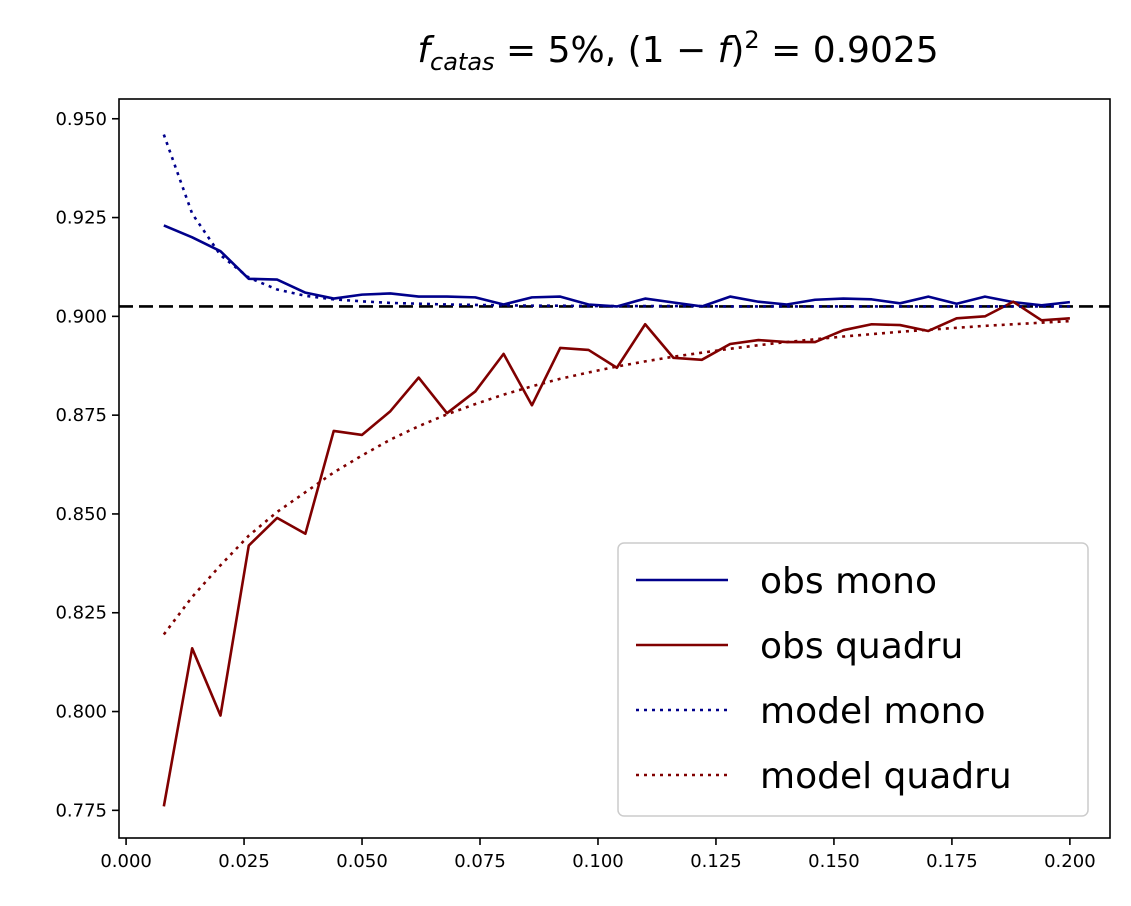 This screenshot has width=1131, height=906. What do you see at coordinates (81, 316) in the screenshot?
I see `y-tick-label: 0.900` at bounding box center [81, 316].